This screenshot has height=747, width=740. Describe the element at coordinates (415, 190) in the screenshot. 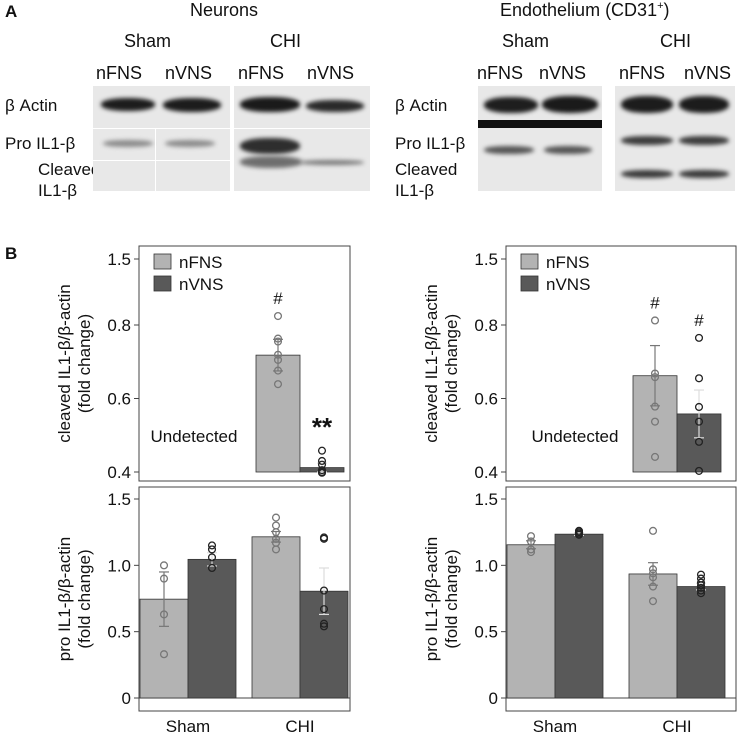

I see `row-label-il1b: IL1-β` at that location.